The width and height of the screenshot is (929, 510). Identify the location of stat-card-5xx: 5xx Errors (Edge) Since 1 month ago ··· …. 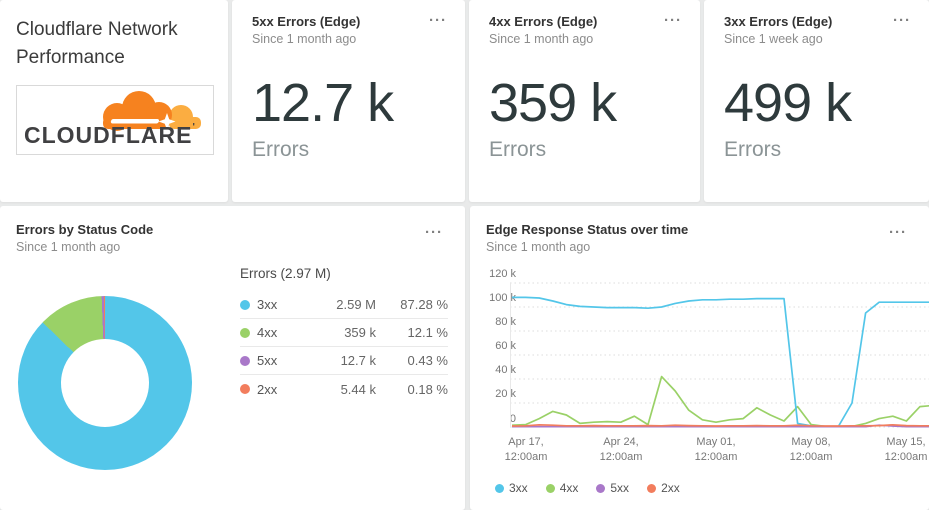
(348, 101).